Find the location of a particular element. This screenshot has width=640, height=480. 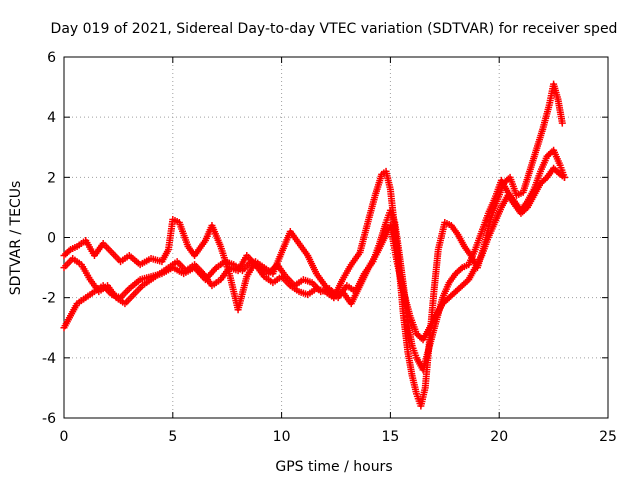

x-tick-label: 20 is located at coordinates (499, 437).